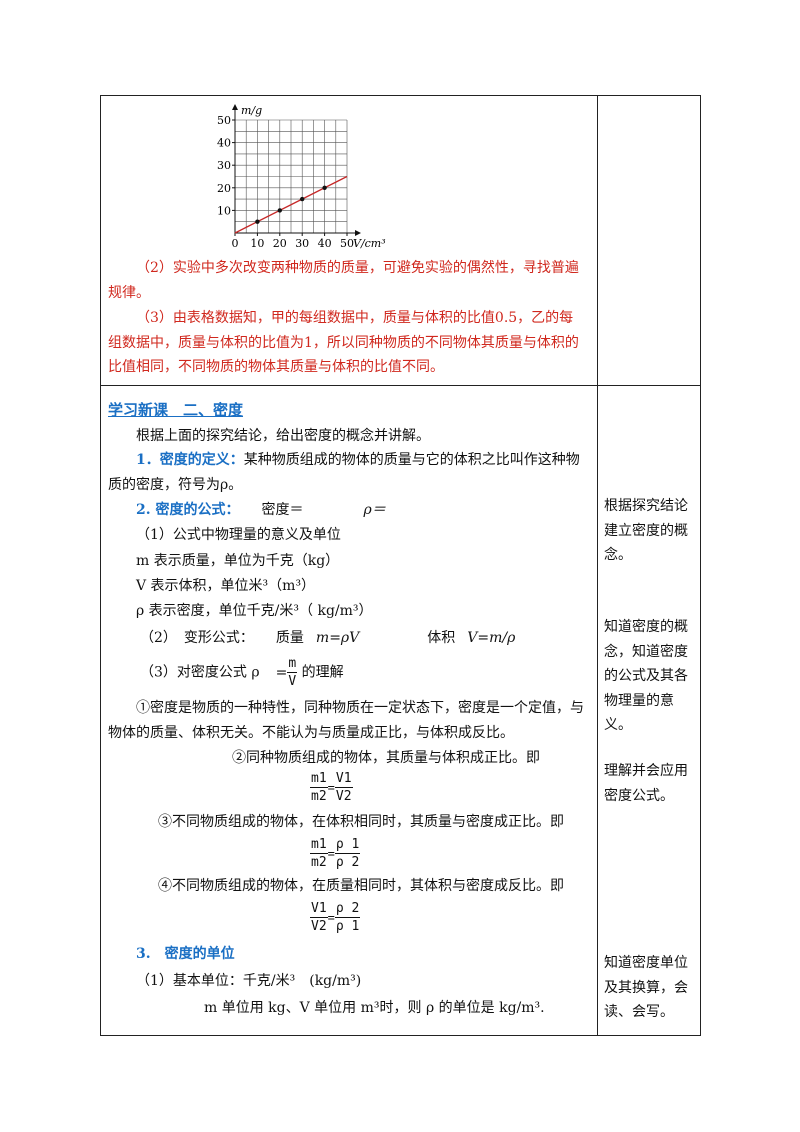  Describe the element at coordinates (344, 472) in the screenshot. I see `text: 某种物质组成的物体的质量与它的体积之比叫作这种物质的密度，符号为ρ。` at that location.